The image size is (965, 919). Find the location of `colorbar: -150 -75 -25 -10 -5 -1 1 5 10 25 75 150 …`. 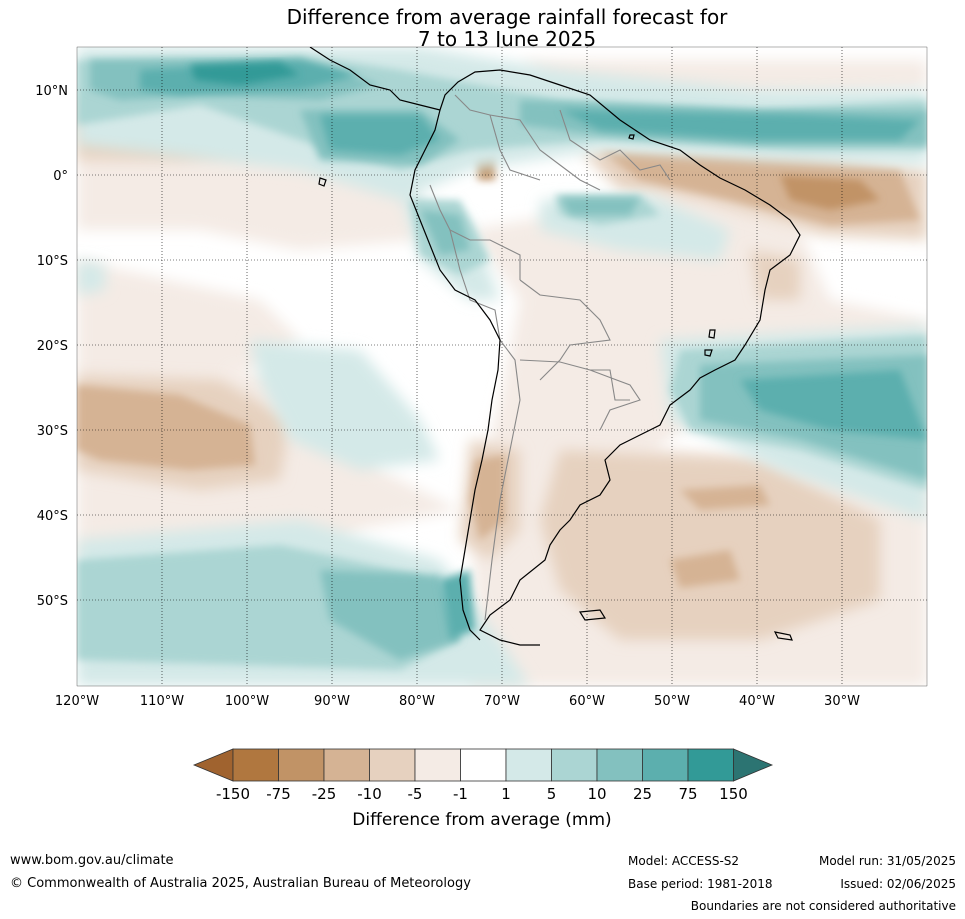

colorbar: -150 -75 -25 -10 -5 -1 1 5 10 25 75 150 … is located at coordinates (483, 789).